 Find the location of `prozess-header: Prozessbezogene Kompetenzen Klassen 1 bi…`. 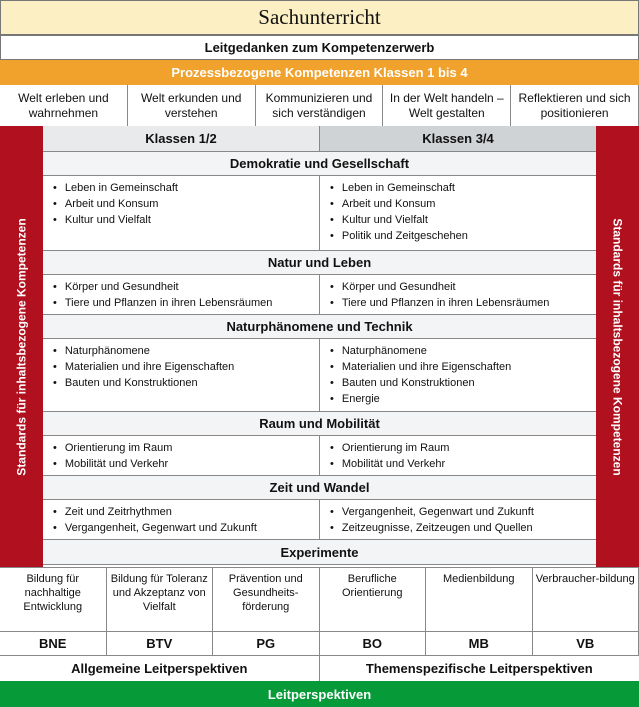

prozess-header: Prozessbezogene Kompetenzen Klassen 1 bi… is located at coordinates (319, 72).